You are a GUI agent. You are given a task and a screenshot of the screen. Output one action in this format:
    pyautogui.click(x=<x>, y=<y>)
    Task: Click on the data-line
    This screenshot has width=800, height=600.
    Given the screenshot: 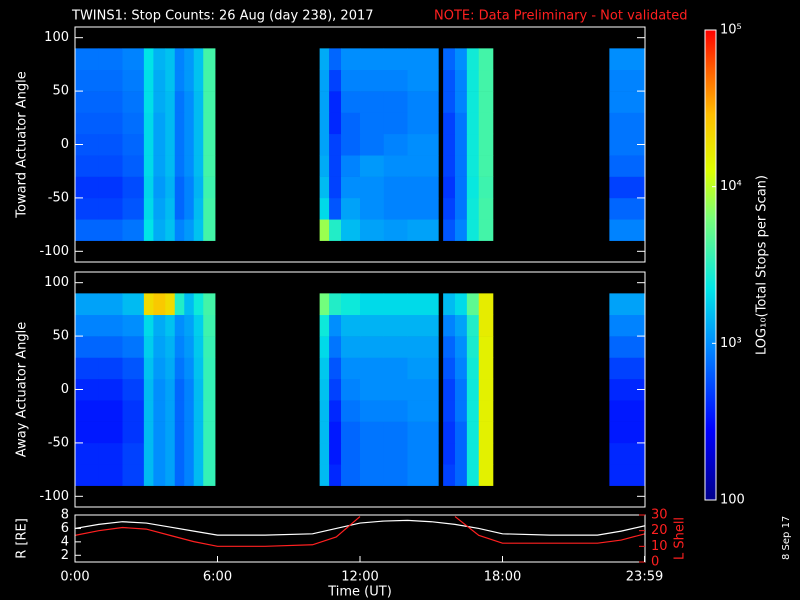 What is the action you would take?
    pyautogui.click(x=360, y=527)
    